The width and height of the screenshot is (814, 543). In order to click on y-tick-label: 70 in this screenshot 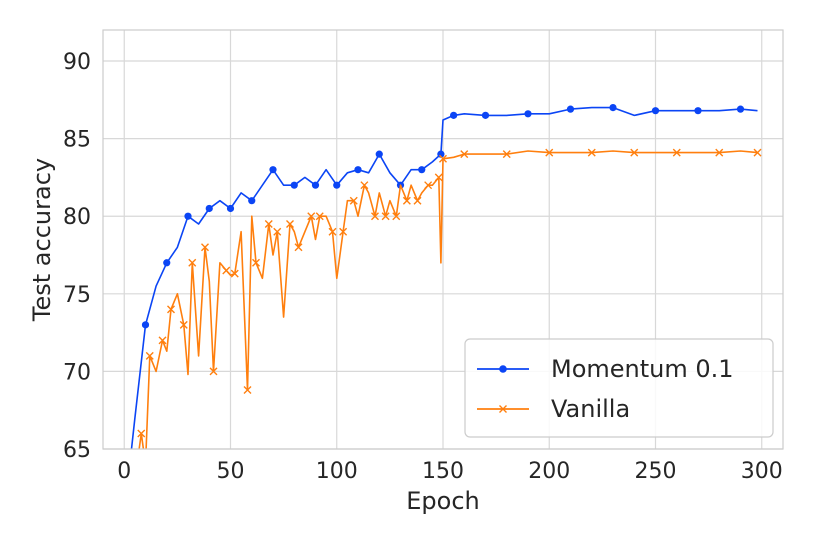, I will do `click(77, 372)`.